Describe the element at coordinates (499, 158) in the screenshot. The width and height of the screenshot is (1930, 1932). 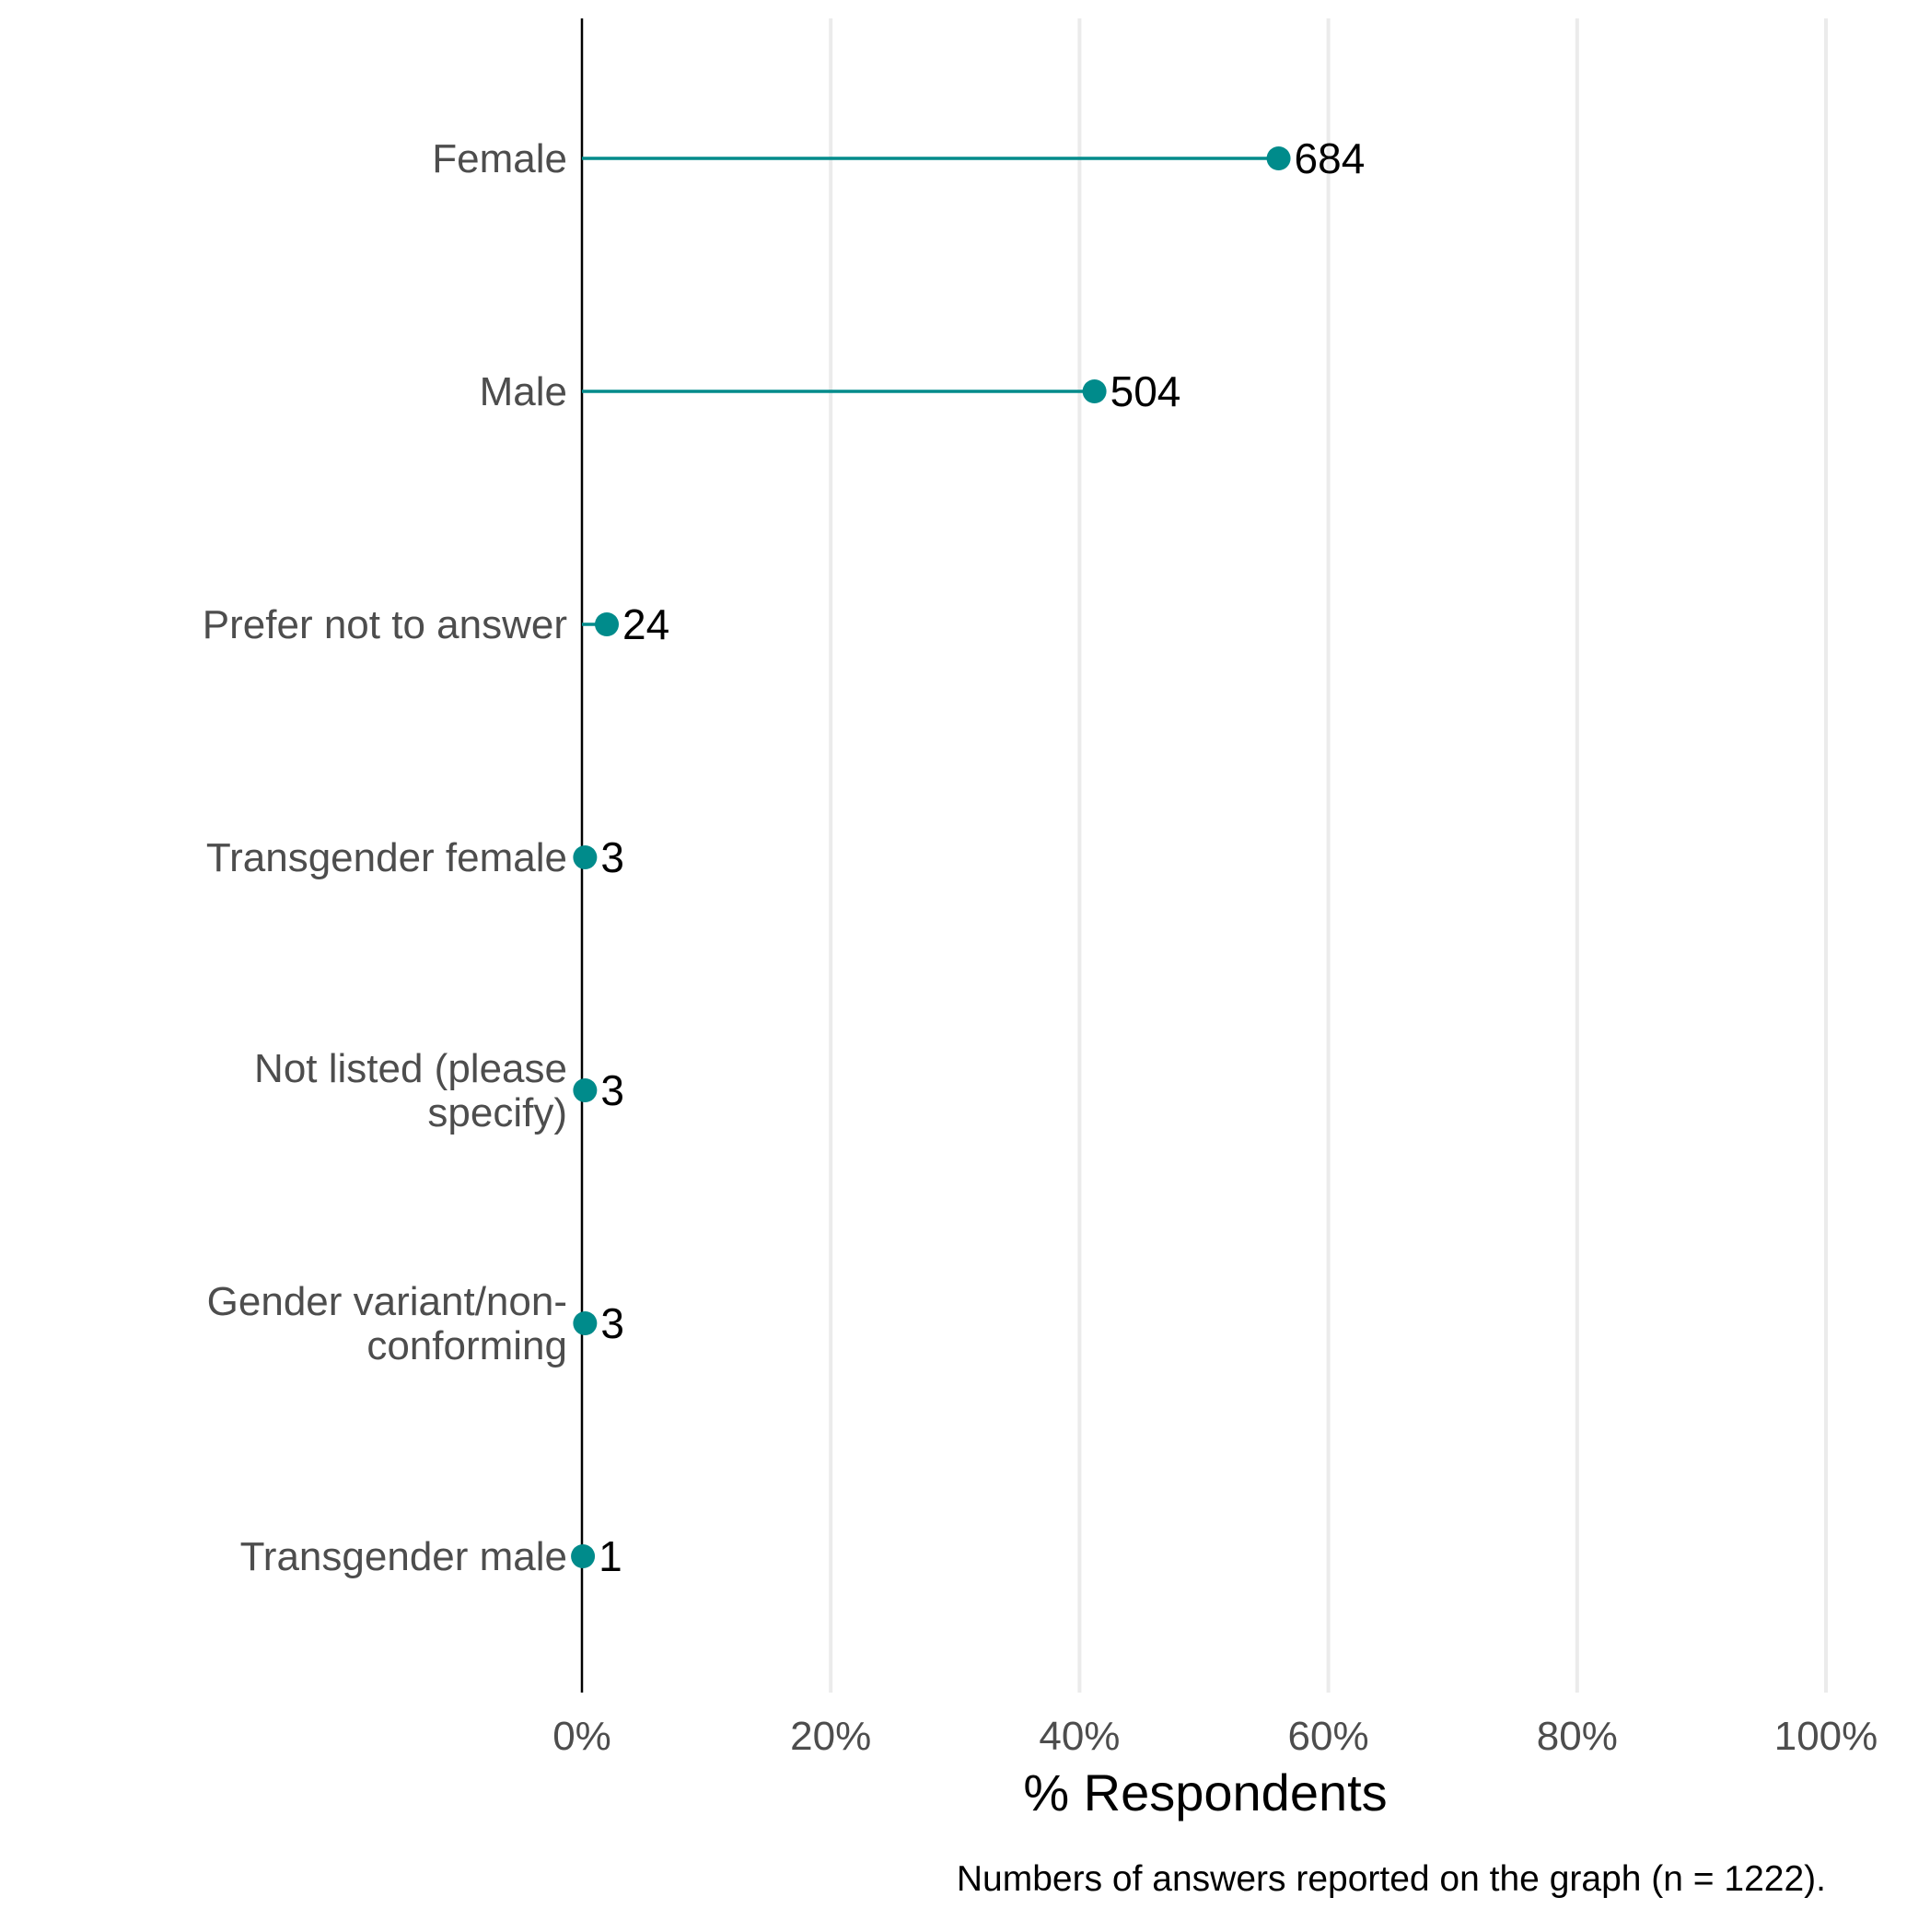
I see `category-label: Female` at that location.